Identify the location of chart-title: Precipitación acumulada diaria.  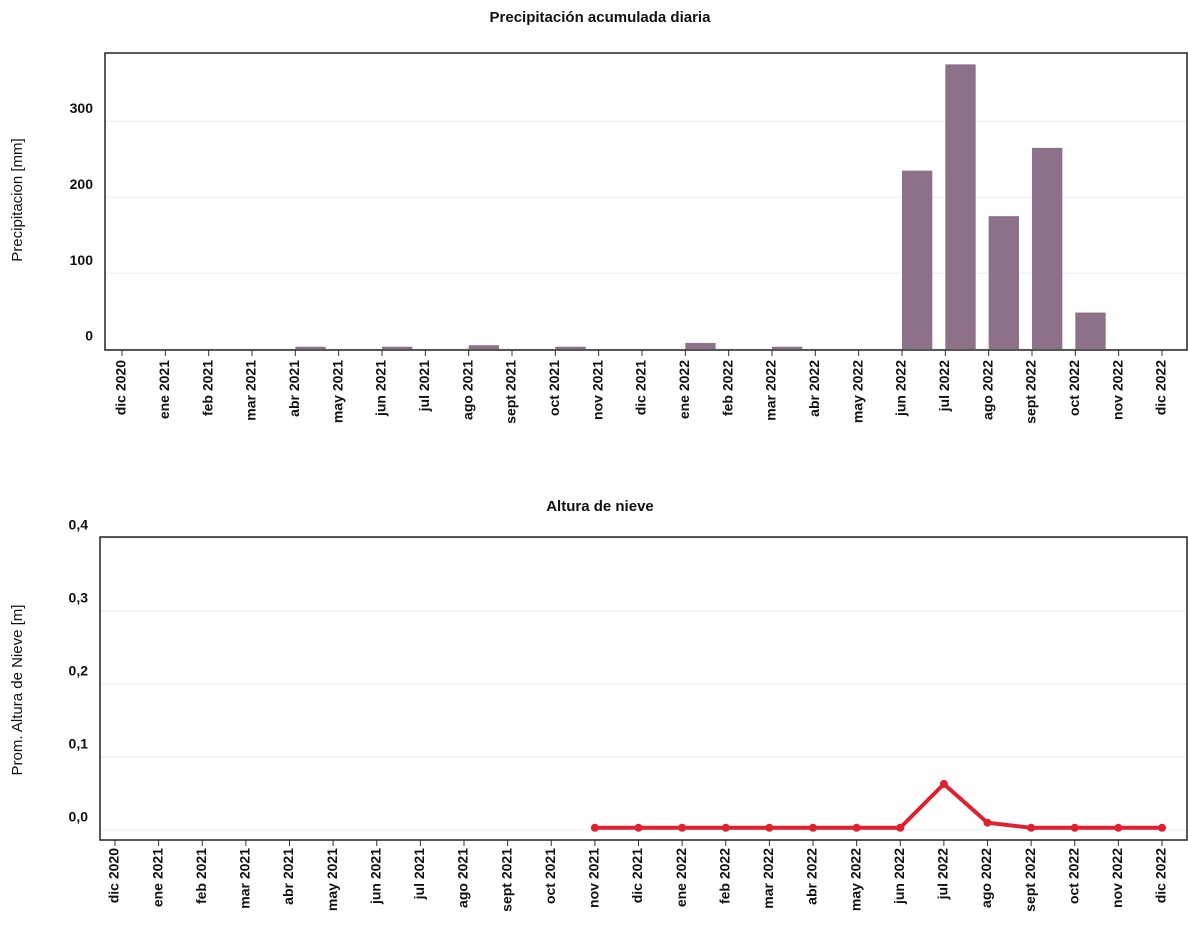
(601, 17).